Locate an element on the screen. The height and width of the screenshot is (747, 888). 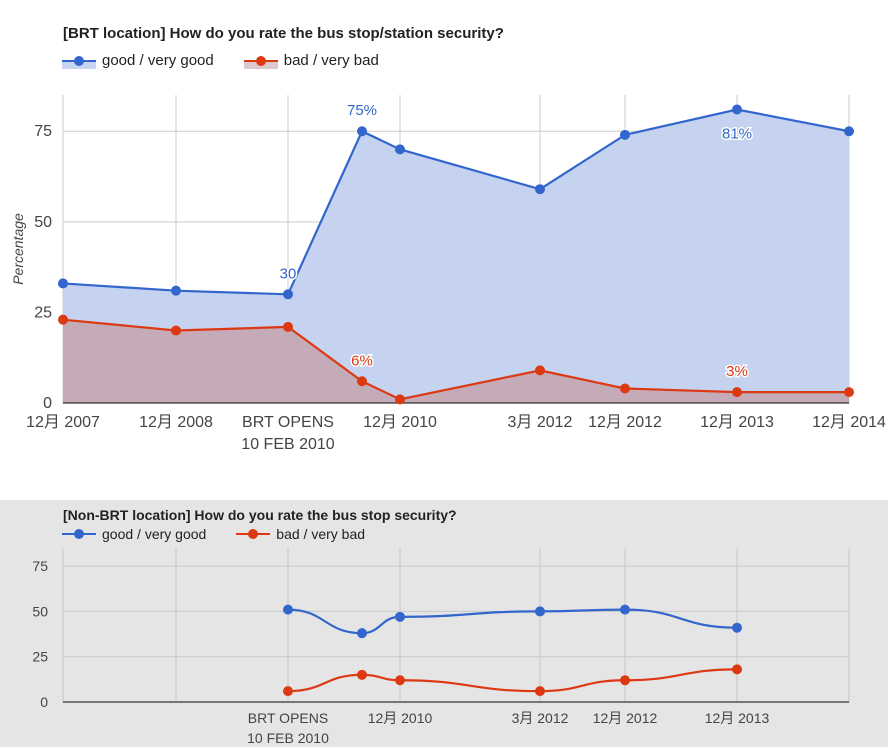
data-label: 6% is located at coordinates (362, 360).